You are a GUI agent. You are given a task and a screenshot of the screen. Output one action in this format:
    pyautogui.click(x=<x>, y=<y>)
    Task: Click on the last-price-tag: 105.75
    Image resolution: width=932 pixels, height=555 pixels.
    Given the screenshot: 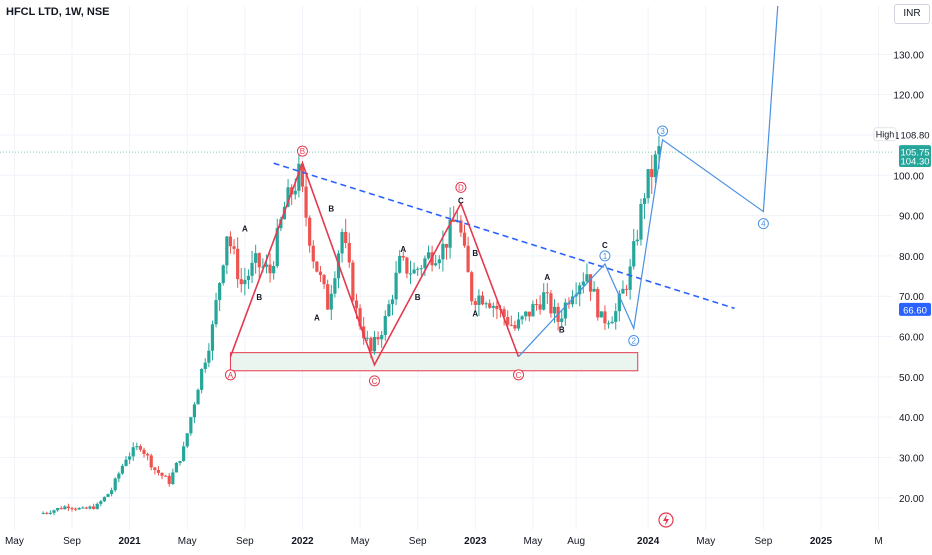 What is the action you would take?
    pyautogui.click(x=915, y=152)
    